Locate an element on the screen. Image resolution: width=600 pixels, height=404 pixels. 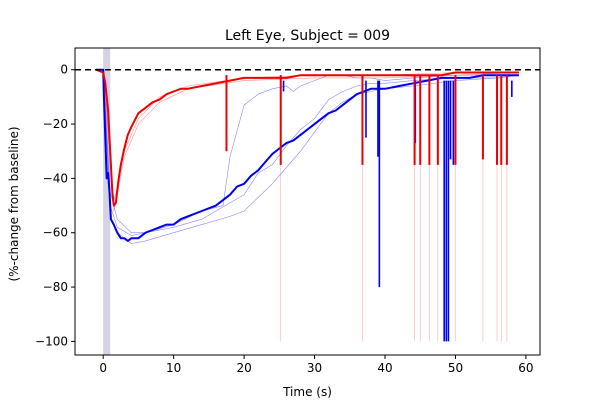
y-tick-label-4: −80 is located at coordinates (55, 287).